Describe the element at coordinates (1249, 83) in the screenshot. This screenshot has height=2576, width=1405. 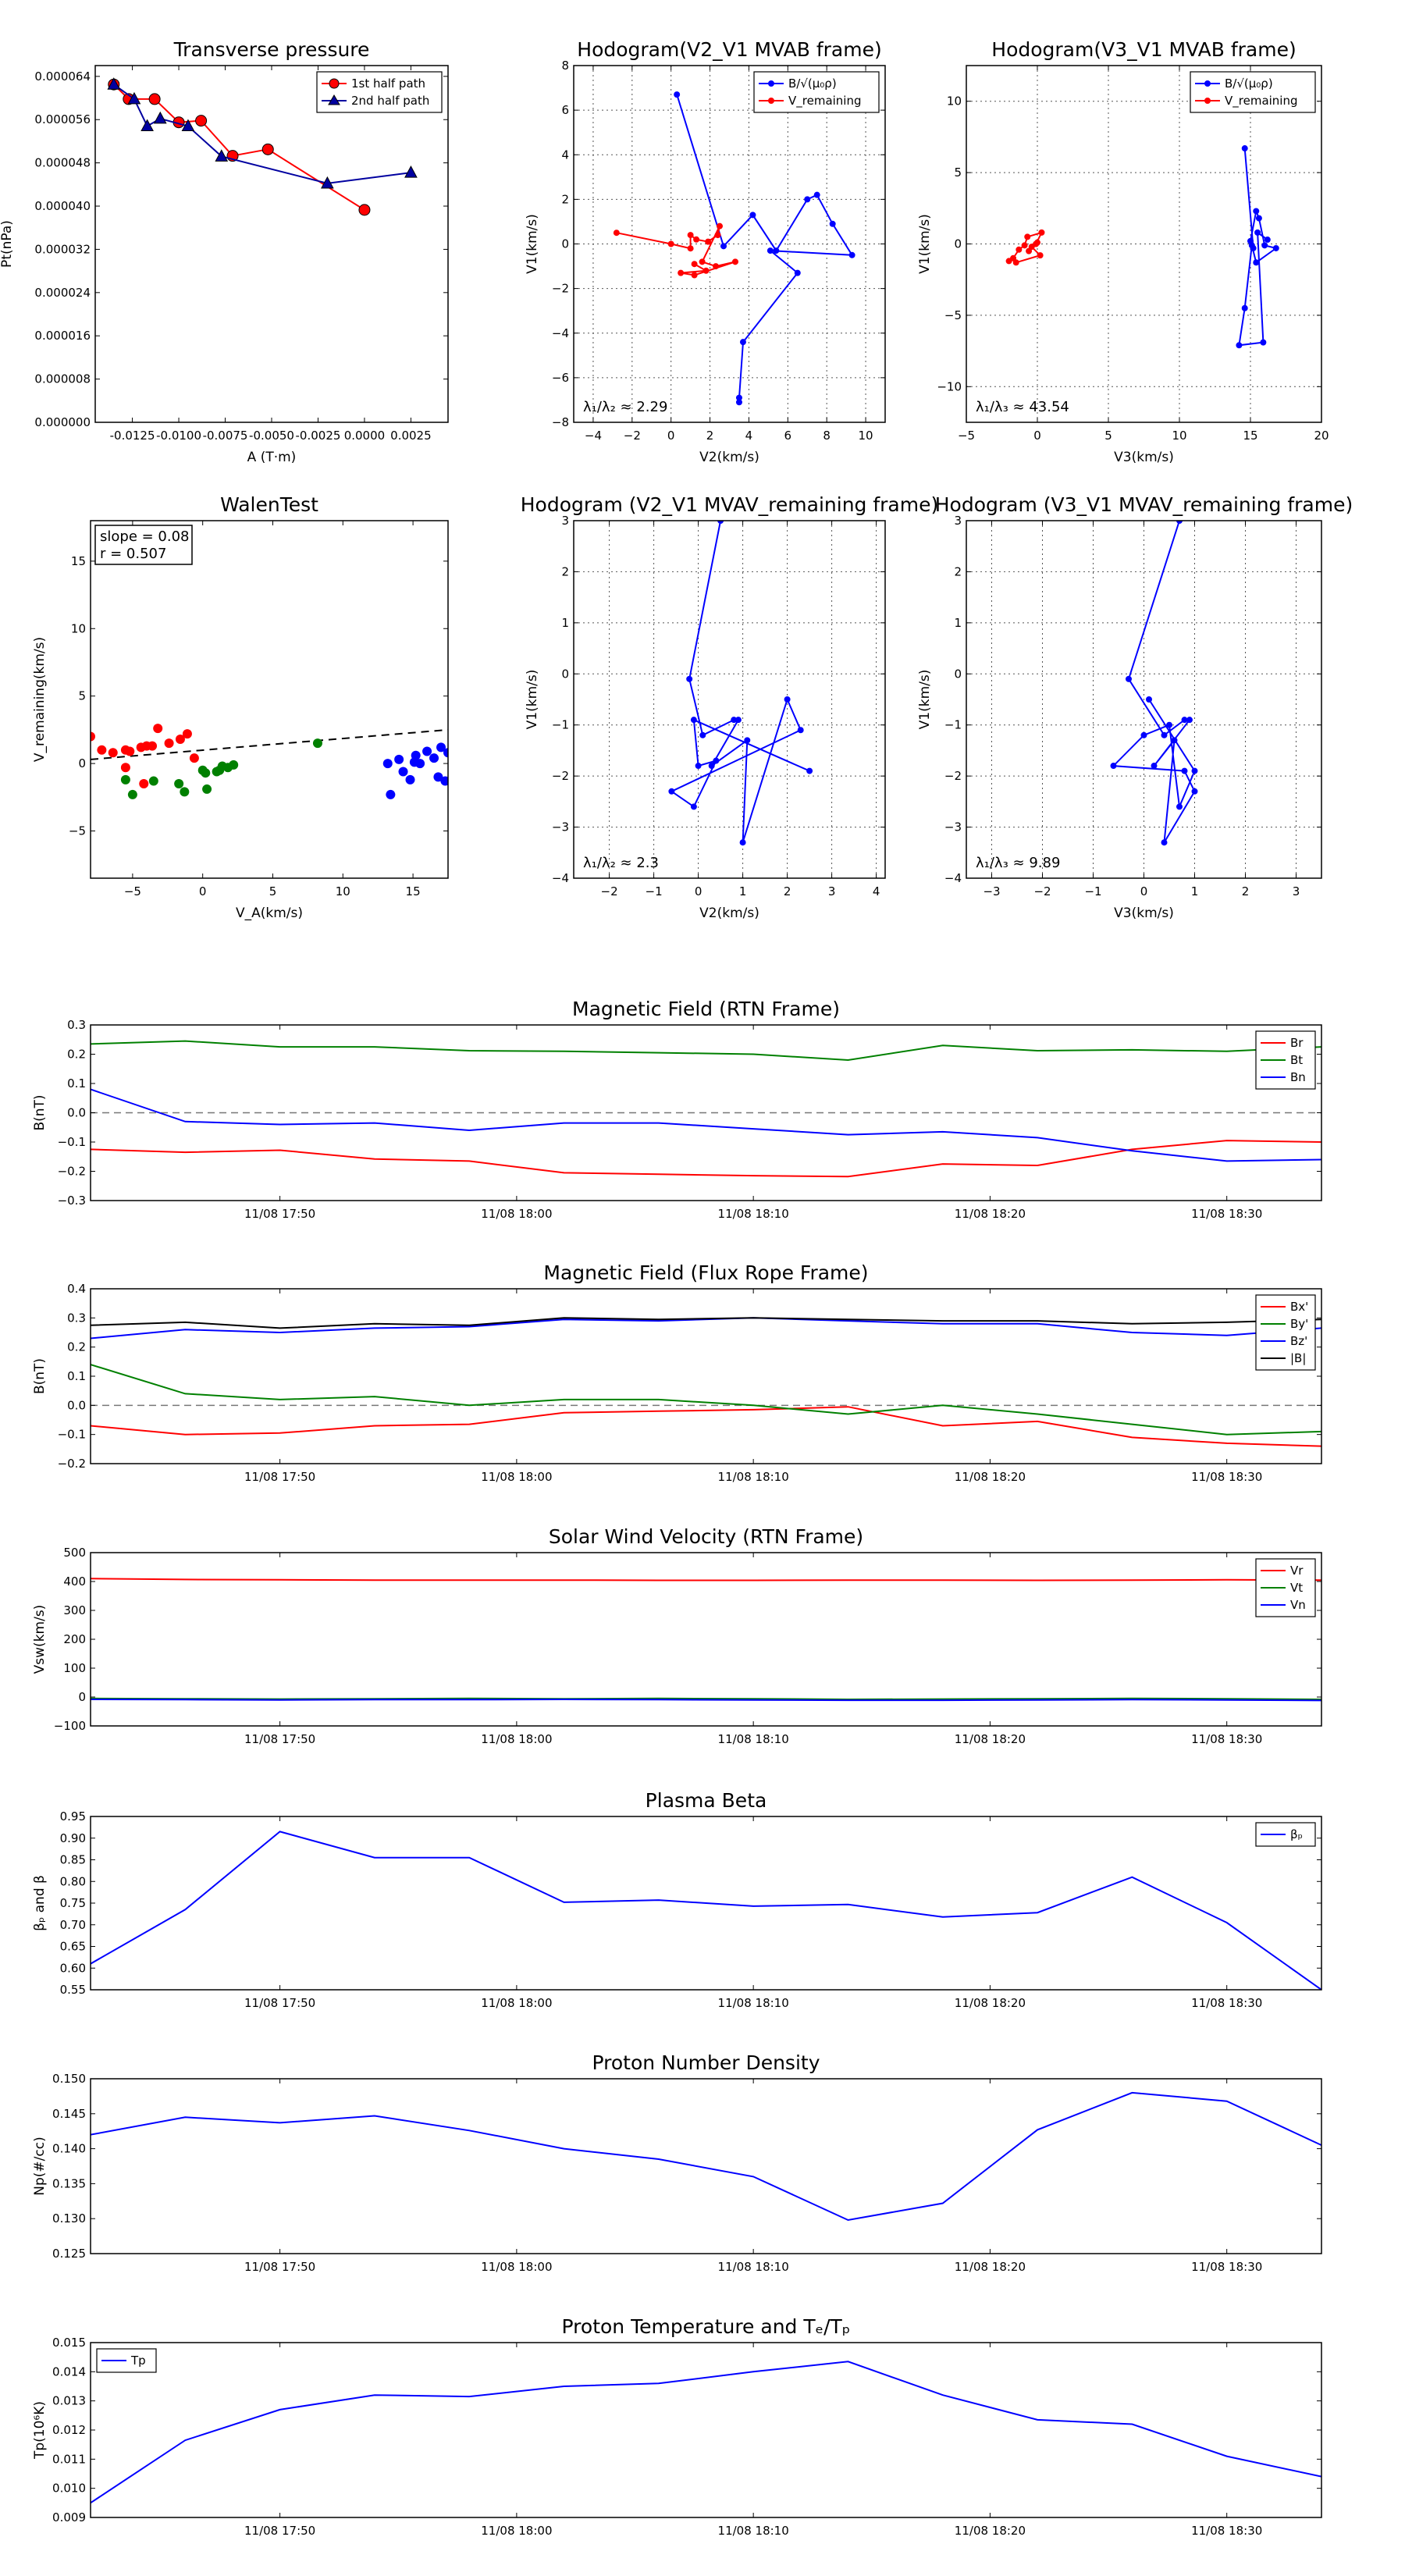
I see `legend-label: B/√(μ₀ρ)` at that location.